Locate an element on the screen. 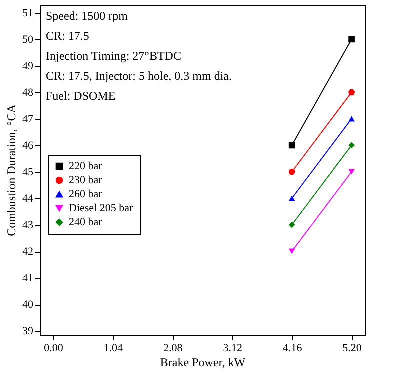 The image size is (412, 376). y-tick-label: 49 is located at coordinates (28, 66).